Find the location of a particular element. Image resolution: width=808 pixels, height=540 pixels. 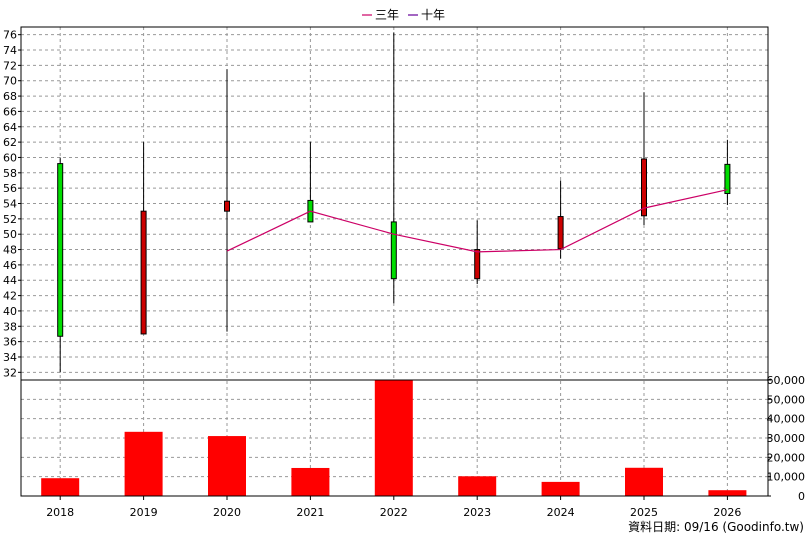

volume-tick-label: 0 is located at coordinates (801, 496).